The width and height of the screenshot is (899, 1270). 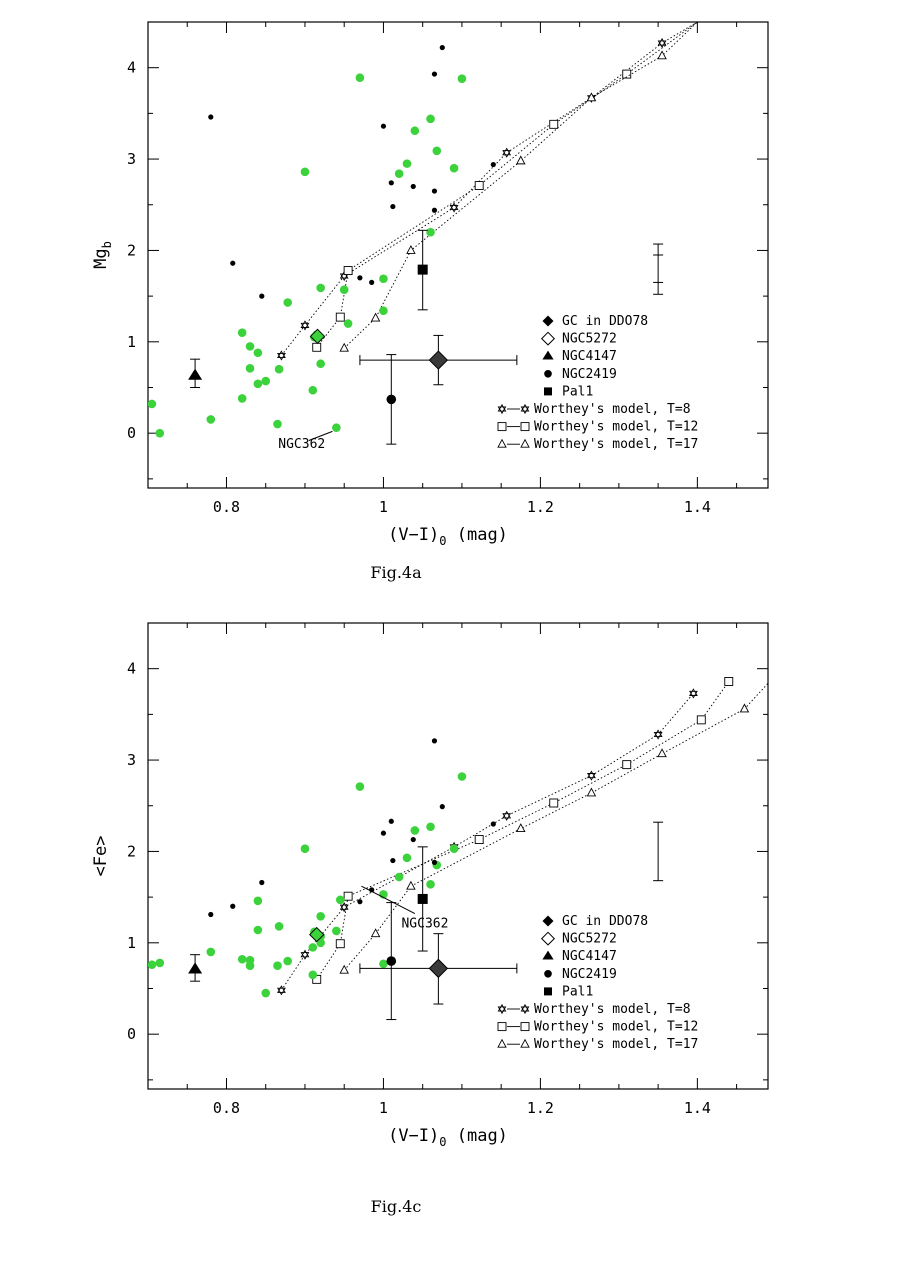 I want to click on y-tick-label: 1, so click(x=131, y=342).